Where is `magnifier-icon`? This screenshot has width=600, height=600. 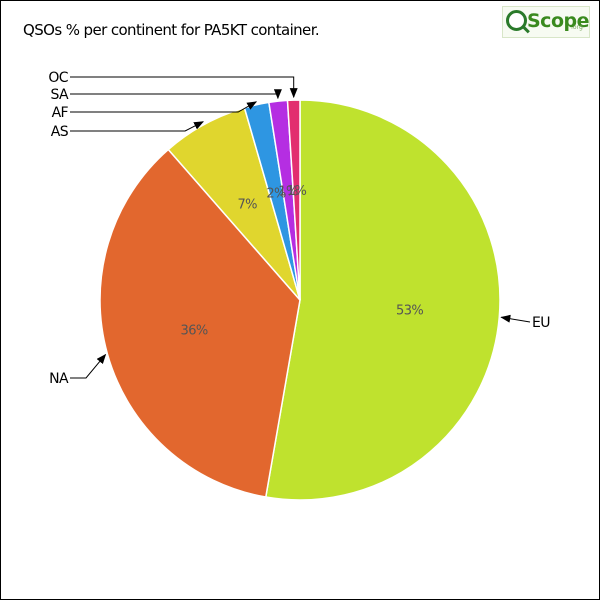
magnifier-icon is located at coordinates (516, 20).